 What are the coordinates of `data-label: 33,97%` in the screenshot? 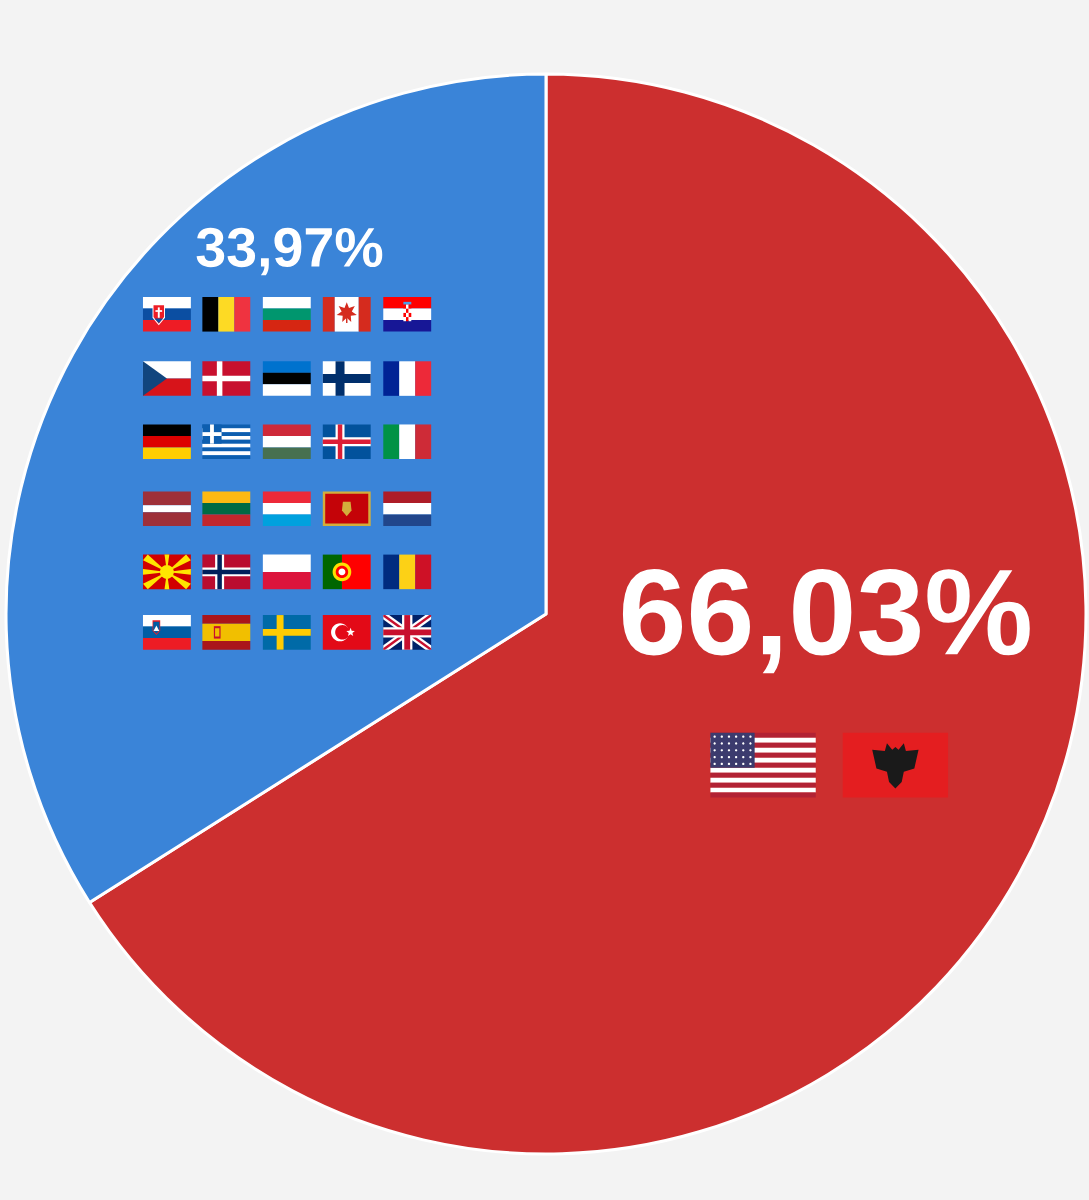 It's located at (289, 251).